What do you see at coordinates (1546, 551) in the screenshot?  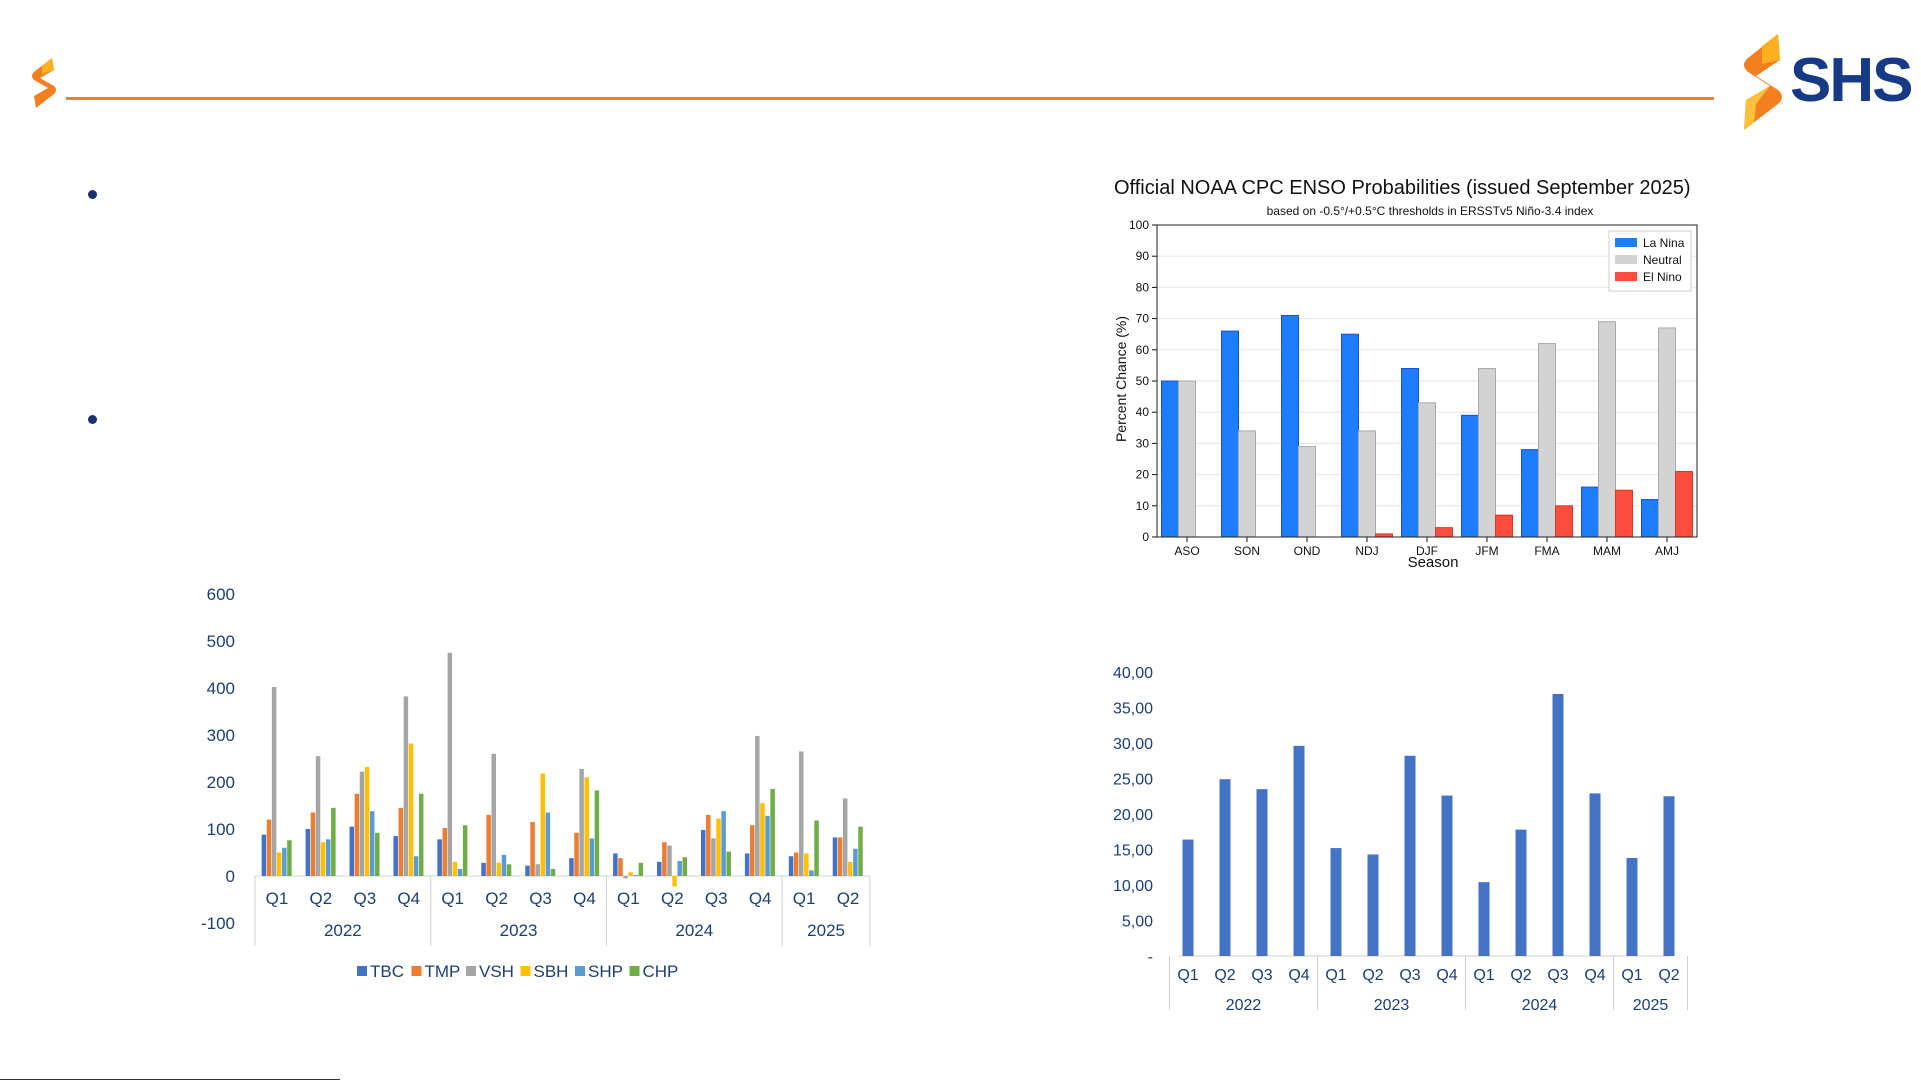 I see `x-tick-label: FMA` at bounding box center [1546, 551].